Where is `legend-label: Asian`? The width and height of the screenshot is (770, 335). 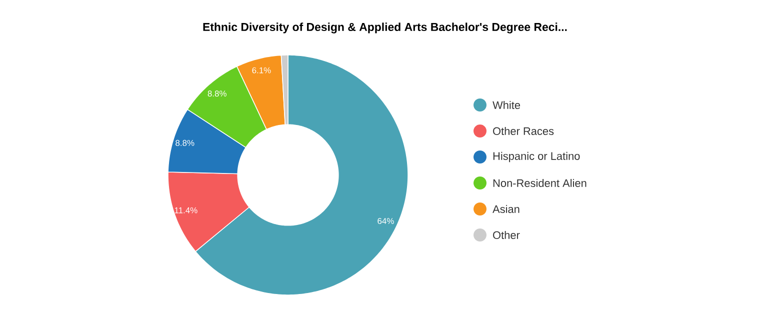
legend-label: Asian is located at coordinates (506, 209).